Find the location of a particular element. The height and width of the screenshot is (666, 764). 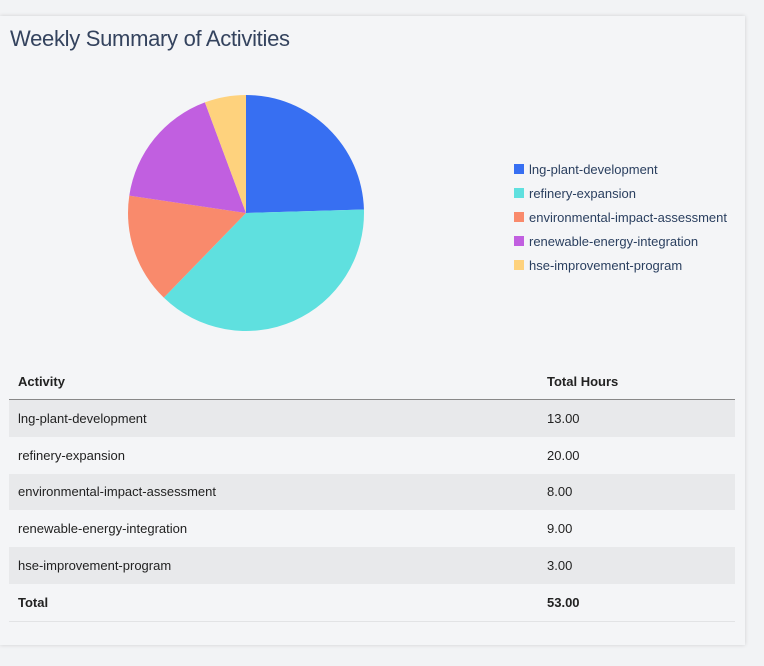

total-value: 53.00 is located at coordinates (636, 602).